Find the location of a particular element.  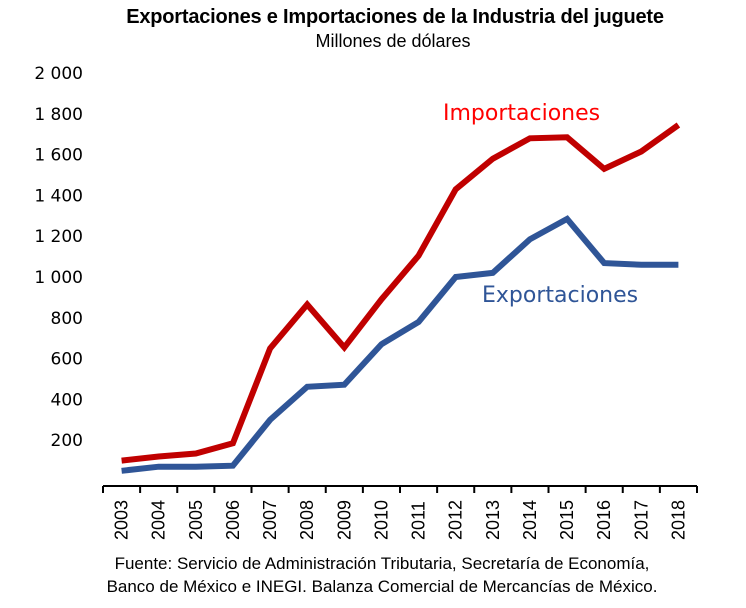

x-tick-label: 2012 is located at coordinates (456, 520).